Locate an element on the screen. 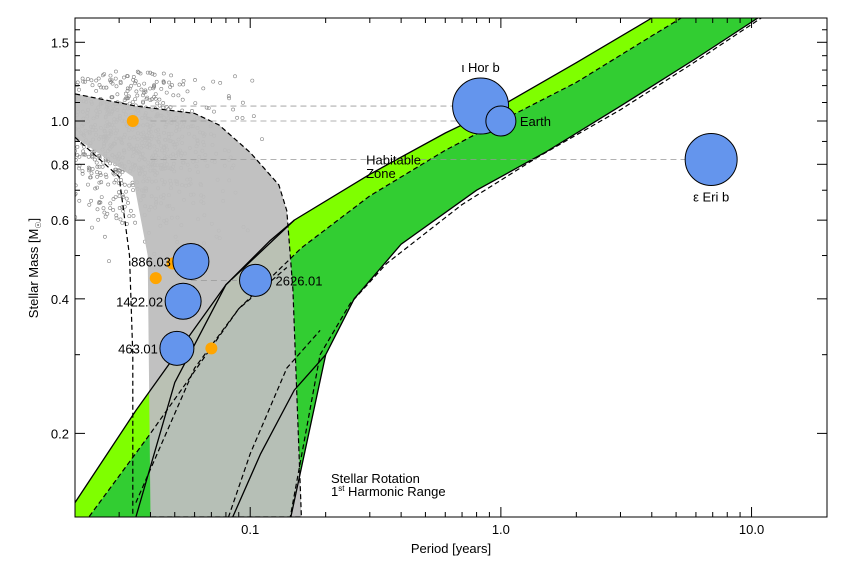 This screenshot has height=566, width=850. planet-label: ε Eri b is located at coordinates (711, 197).